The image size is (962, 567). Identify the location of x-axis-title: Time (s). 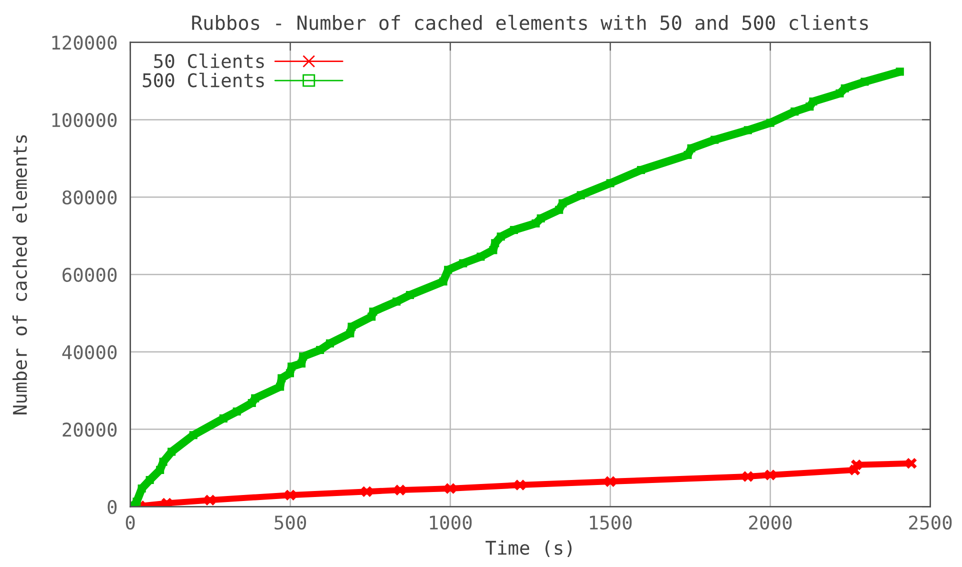
(529, 549).